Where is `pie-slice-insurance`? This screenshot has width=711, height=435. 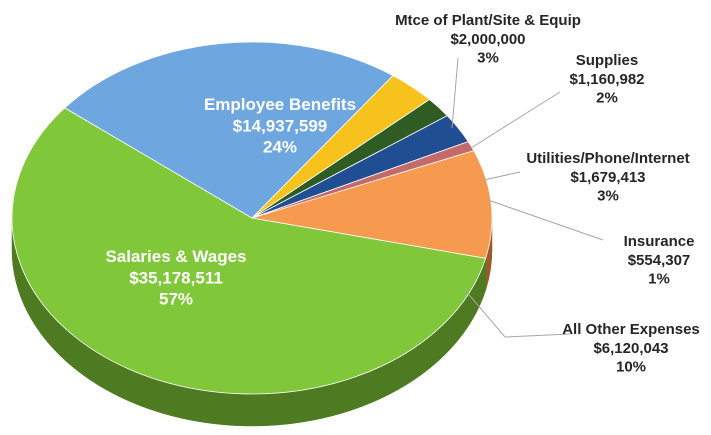
pie-slice-insurance is located at coordinates (363, 180).